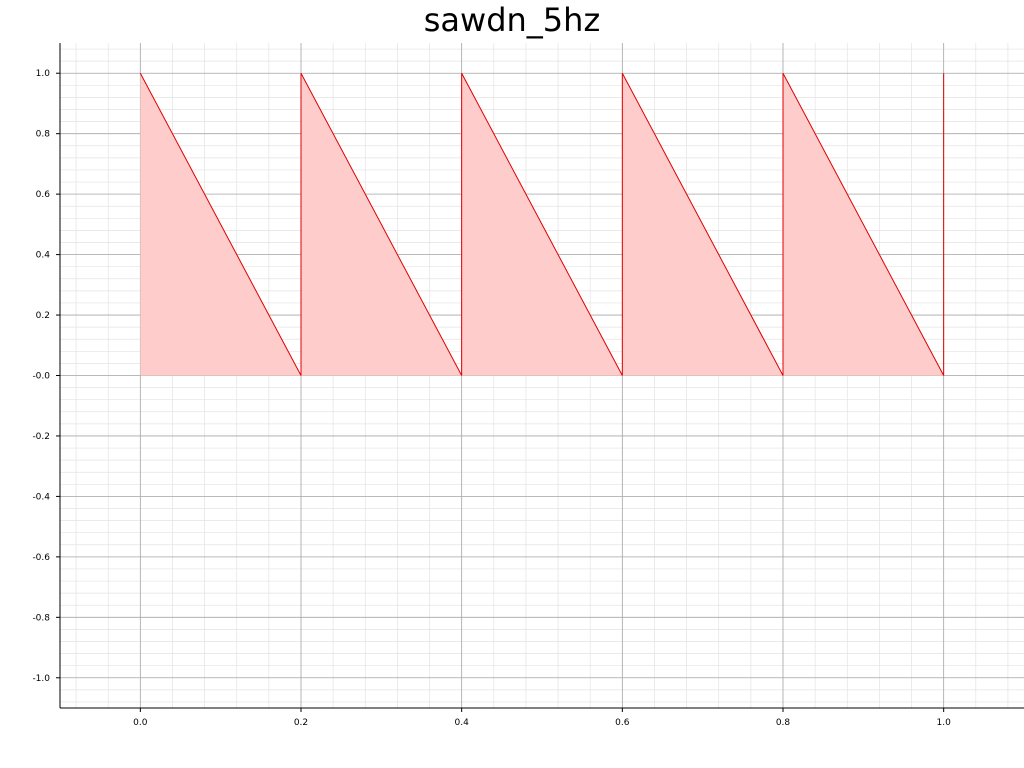 This screenshot has width=1024, height=768. I want to click on y-tick-label: -1.0, so click(41, 679).